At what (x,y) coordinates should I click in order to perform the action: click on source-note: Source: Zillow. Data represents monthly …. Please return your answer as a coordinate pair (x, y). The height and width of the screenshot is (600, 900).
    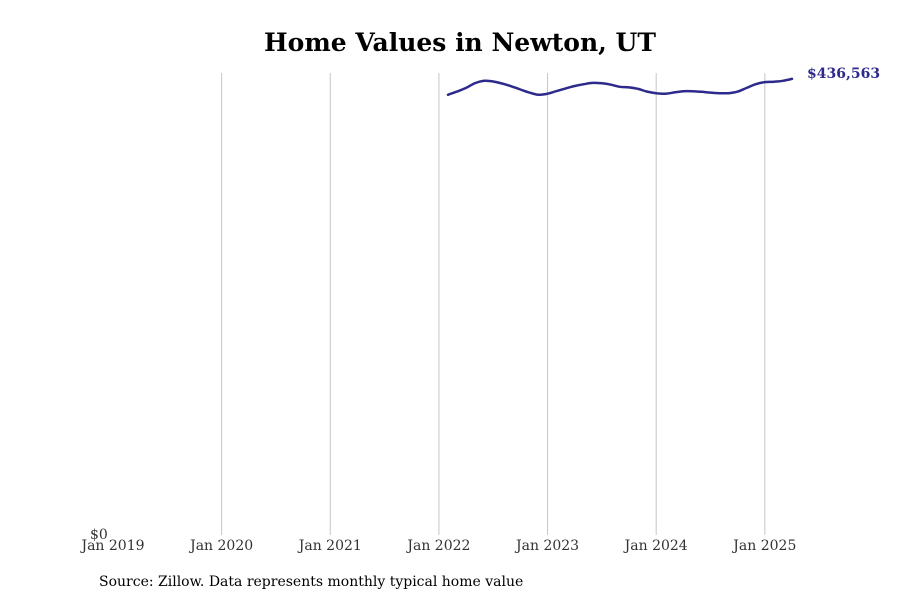
    Looking at the image, I should click on (311, 582).